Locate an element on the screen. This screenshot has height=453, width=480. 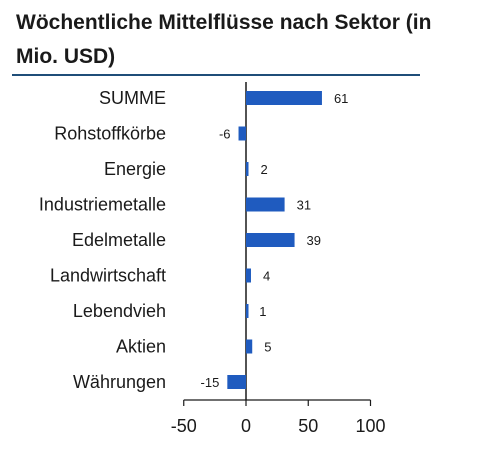
title-divider is located at coordinates (216, 75).